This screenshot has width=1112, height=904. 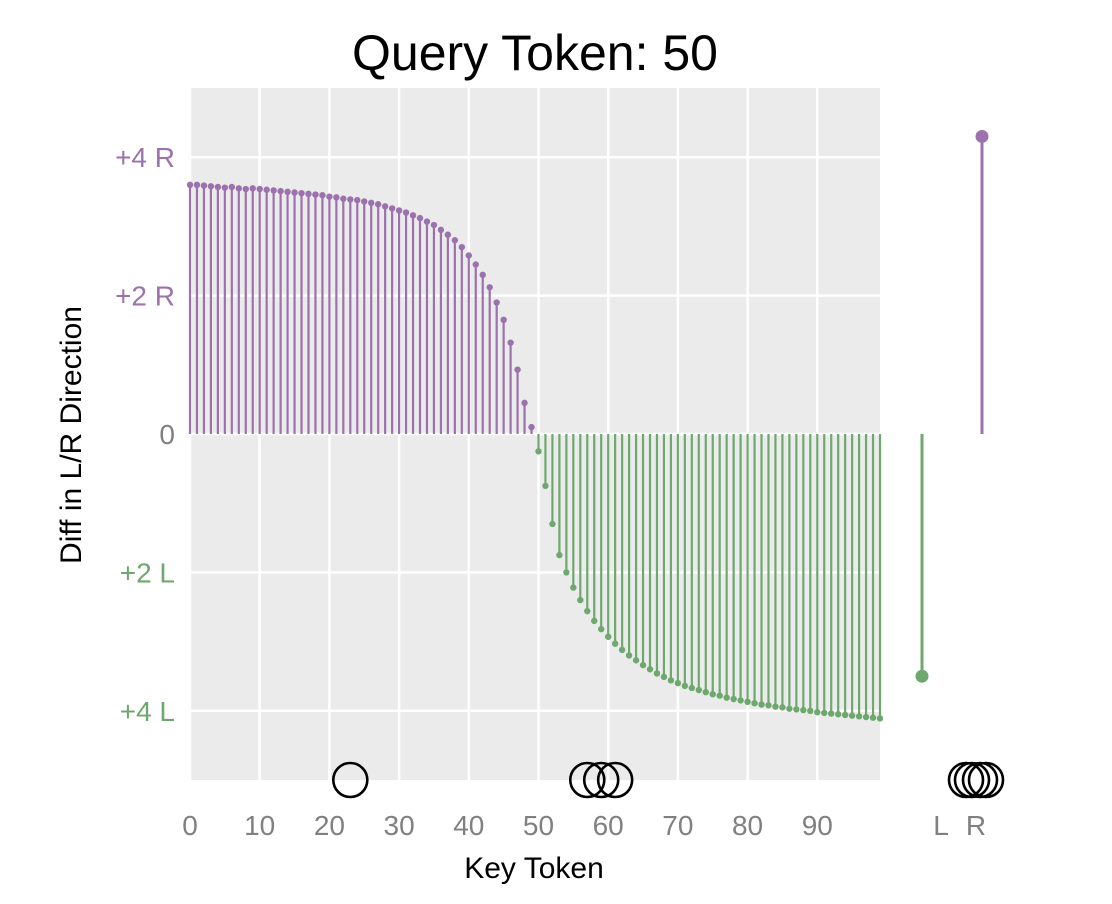 I want to click on y-tick-label: +4 R, so click(x=145, y=157).